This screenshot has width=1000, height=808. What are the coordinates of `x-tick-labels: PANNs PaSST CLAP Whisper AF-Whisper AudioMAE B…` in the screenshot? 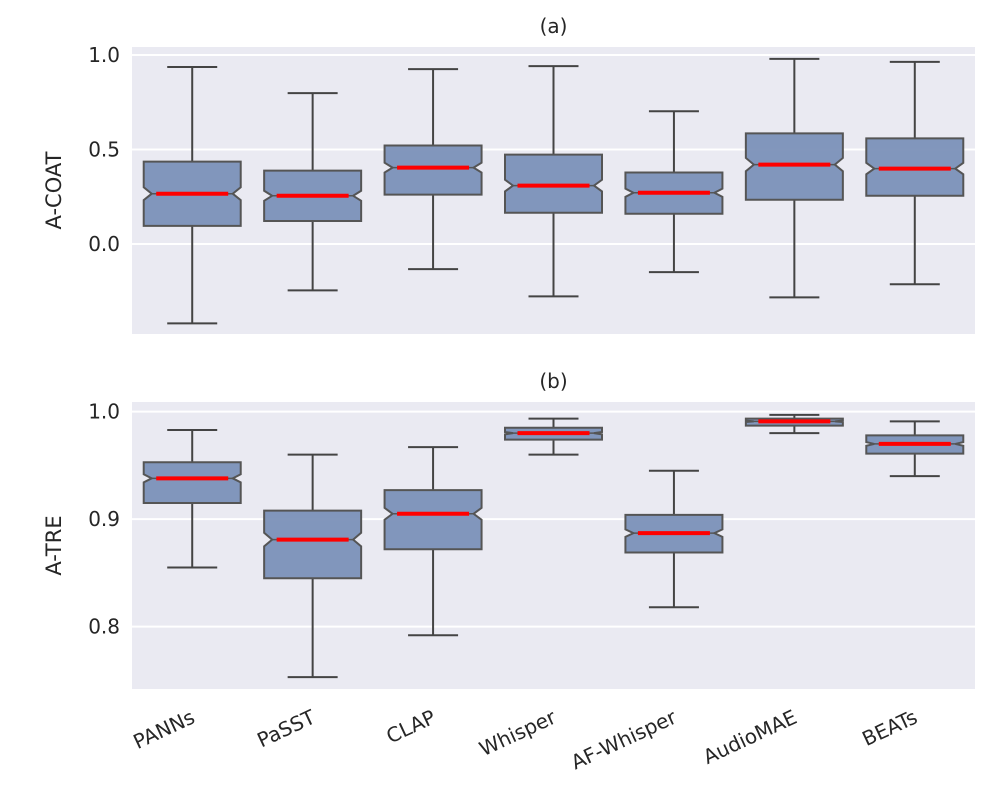 It's located at (524, 739).